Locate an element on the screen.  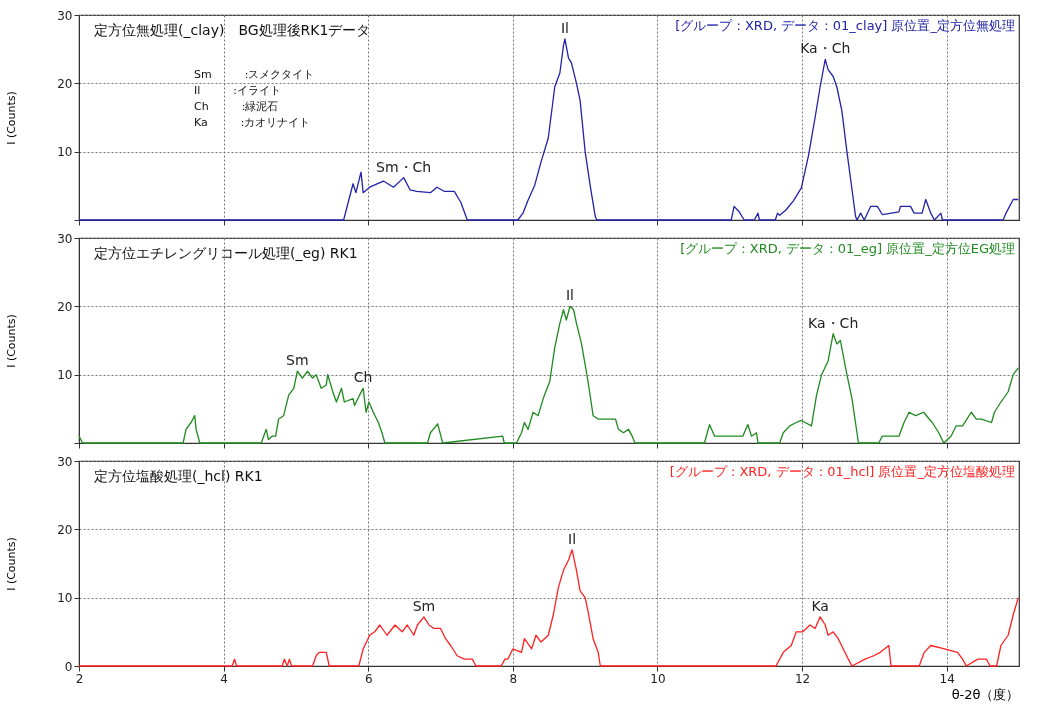
x-tick-label: 6 is located at coordinates (368, 678).